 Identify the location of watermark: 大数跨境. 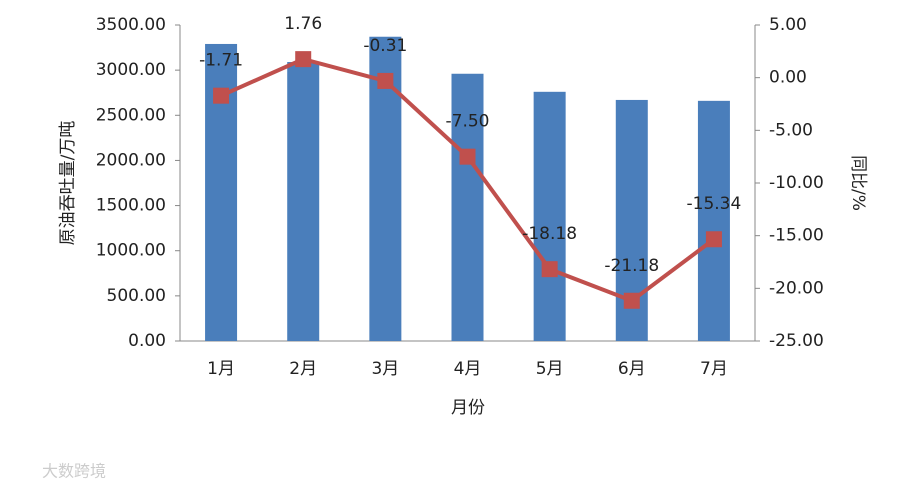
(74, 471).